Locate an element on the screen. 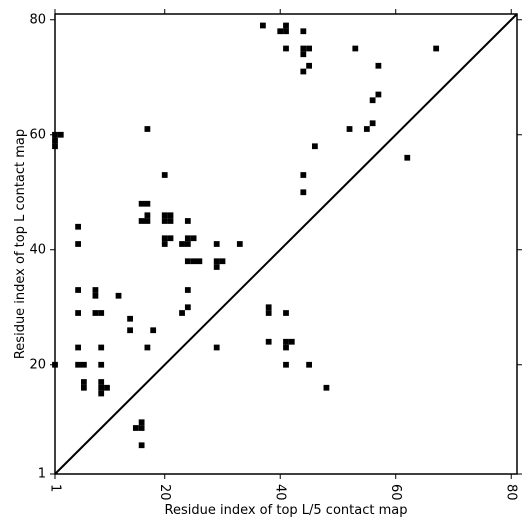 This screenshot has height=531, width=531. x-tick-label: 40 is located at coordinates (280, 492).